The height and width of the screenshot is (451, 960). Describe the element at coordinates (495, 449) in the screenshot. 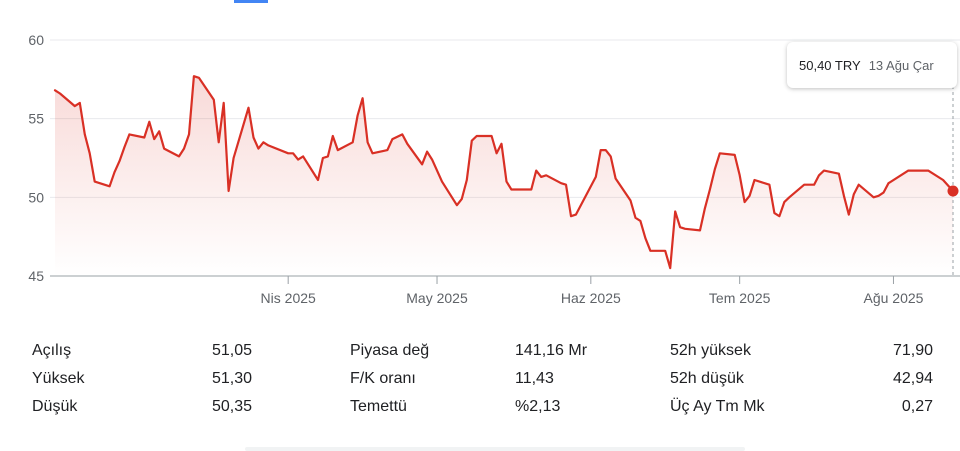

I see `bottom-divider` at that location.